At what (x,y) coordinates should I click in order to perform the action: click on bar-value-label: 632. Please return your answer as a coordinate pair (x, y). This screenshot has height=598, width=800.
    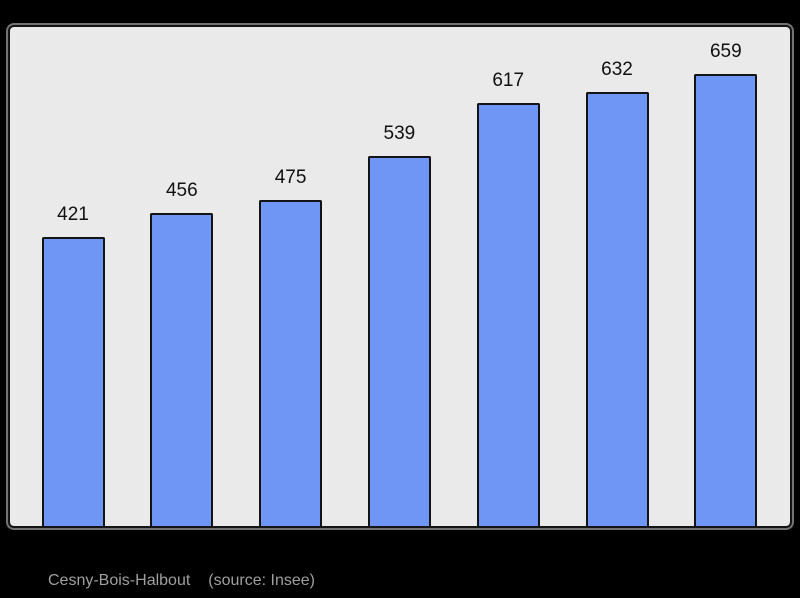
    Looking at the image, I should click on (617, 69).